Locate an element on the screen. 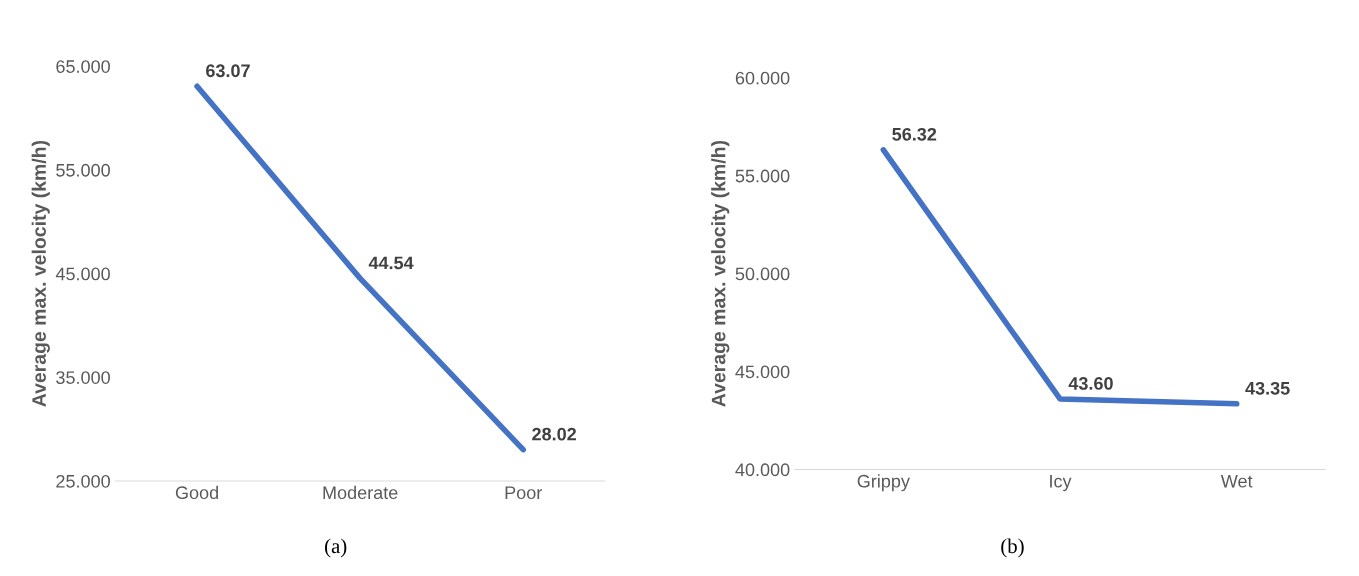 Image resolution: width=1359 pixels, height=576 pixels. data-label: 43.35 is located at coordinates (1267, 388).